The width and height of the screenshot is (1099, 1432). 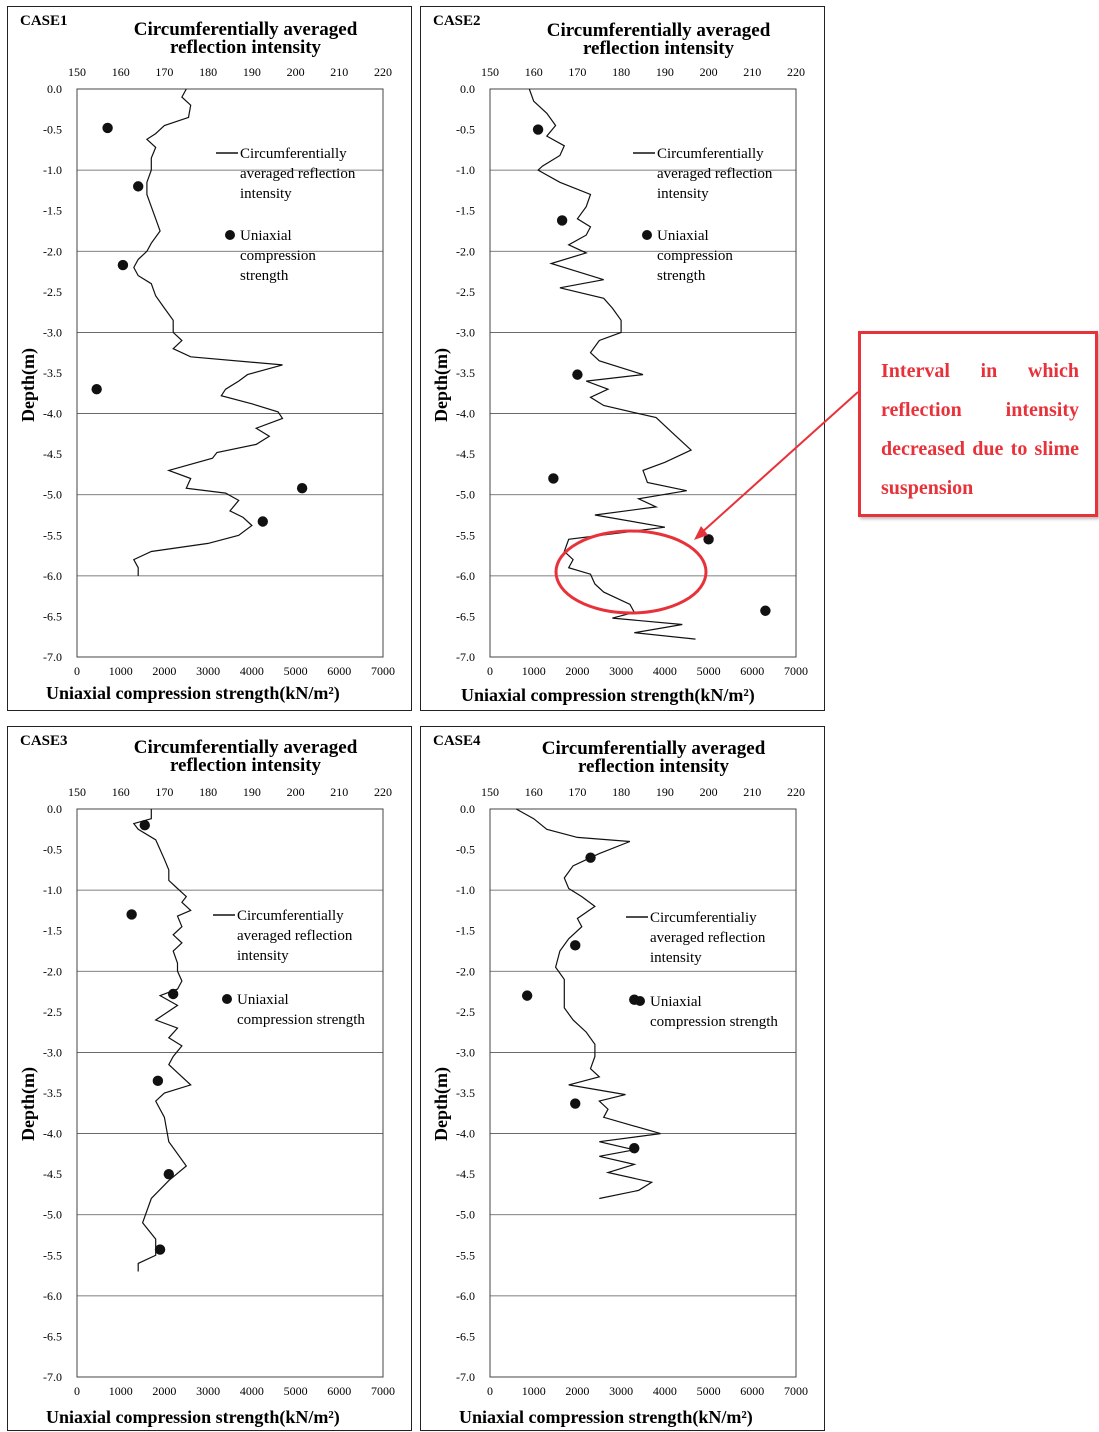 What do you see at coordinates (703, 918) in the screenshot?
I see `legend-line-text: Circumferentialiy` at bounding box center [703, 918].